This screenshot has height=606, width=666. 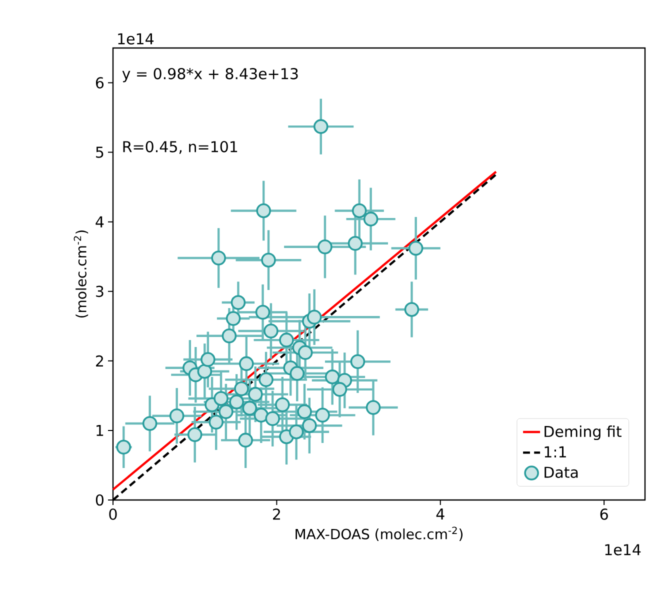 I want to click on y-axis-title: (molec.cm$^{-2}$), so click(x=81, y=274).